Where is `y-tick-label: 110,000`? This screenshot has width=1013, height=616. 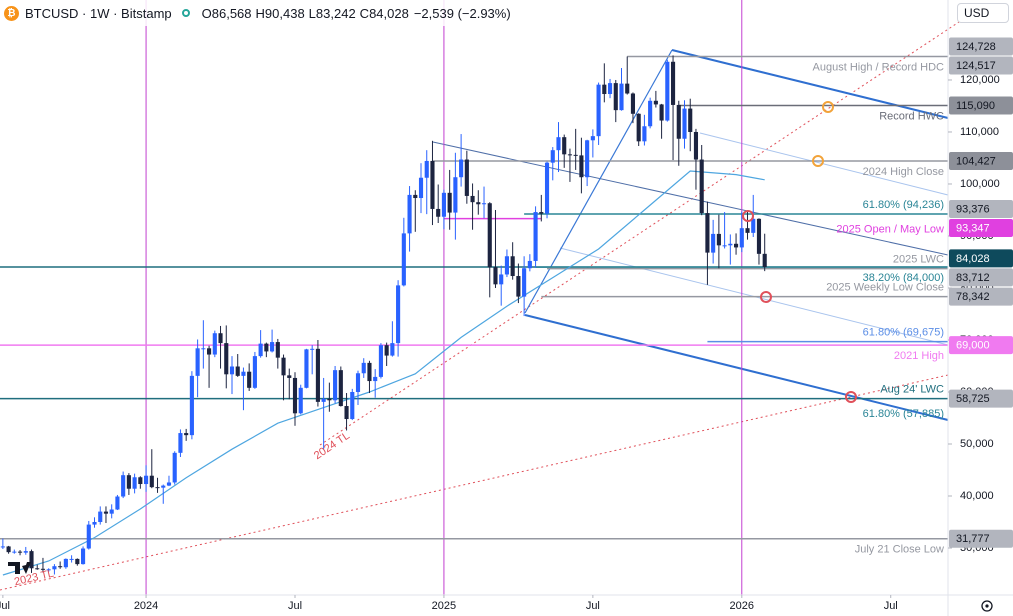 y-tick-label: 110,000 is located at coordinates (979, 132).